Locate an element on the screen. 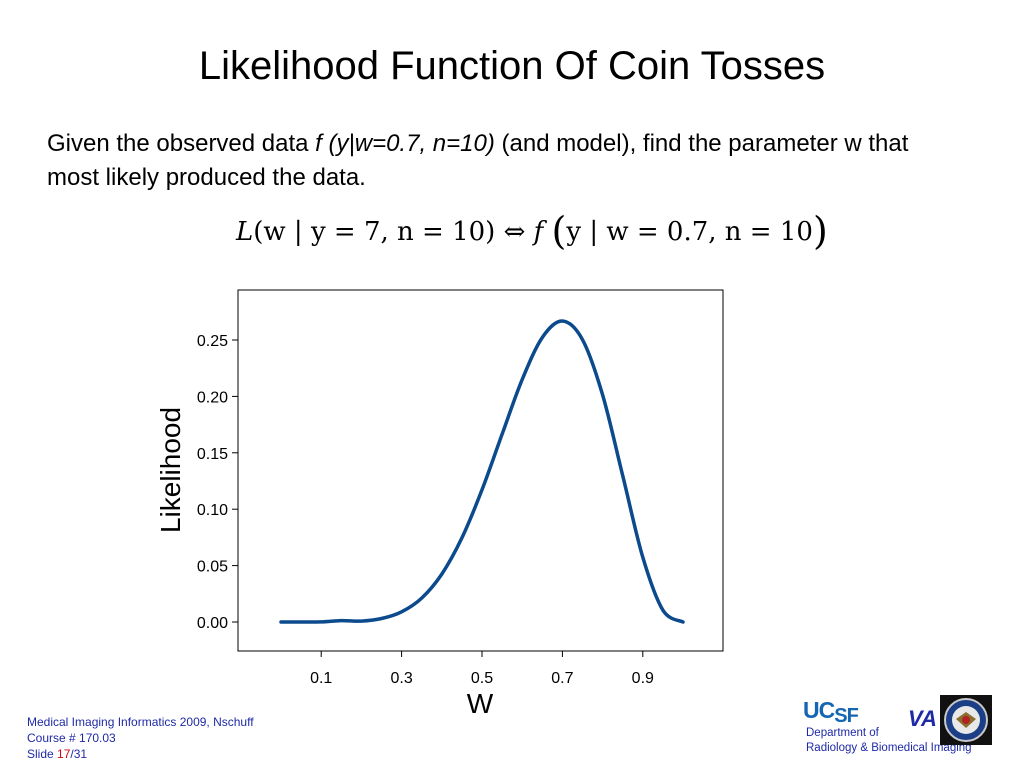  y-tick-label-1: 0.05 is located at coordinates (212, 567).